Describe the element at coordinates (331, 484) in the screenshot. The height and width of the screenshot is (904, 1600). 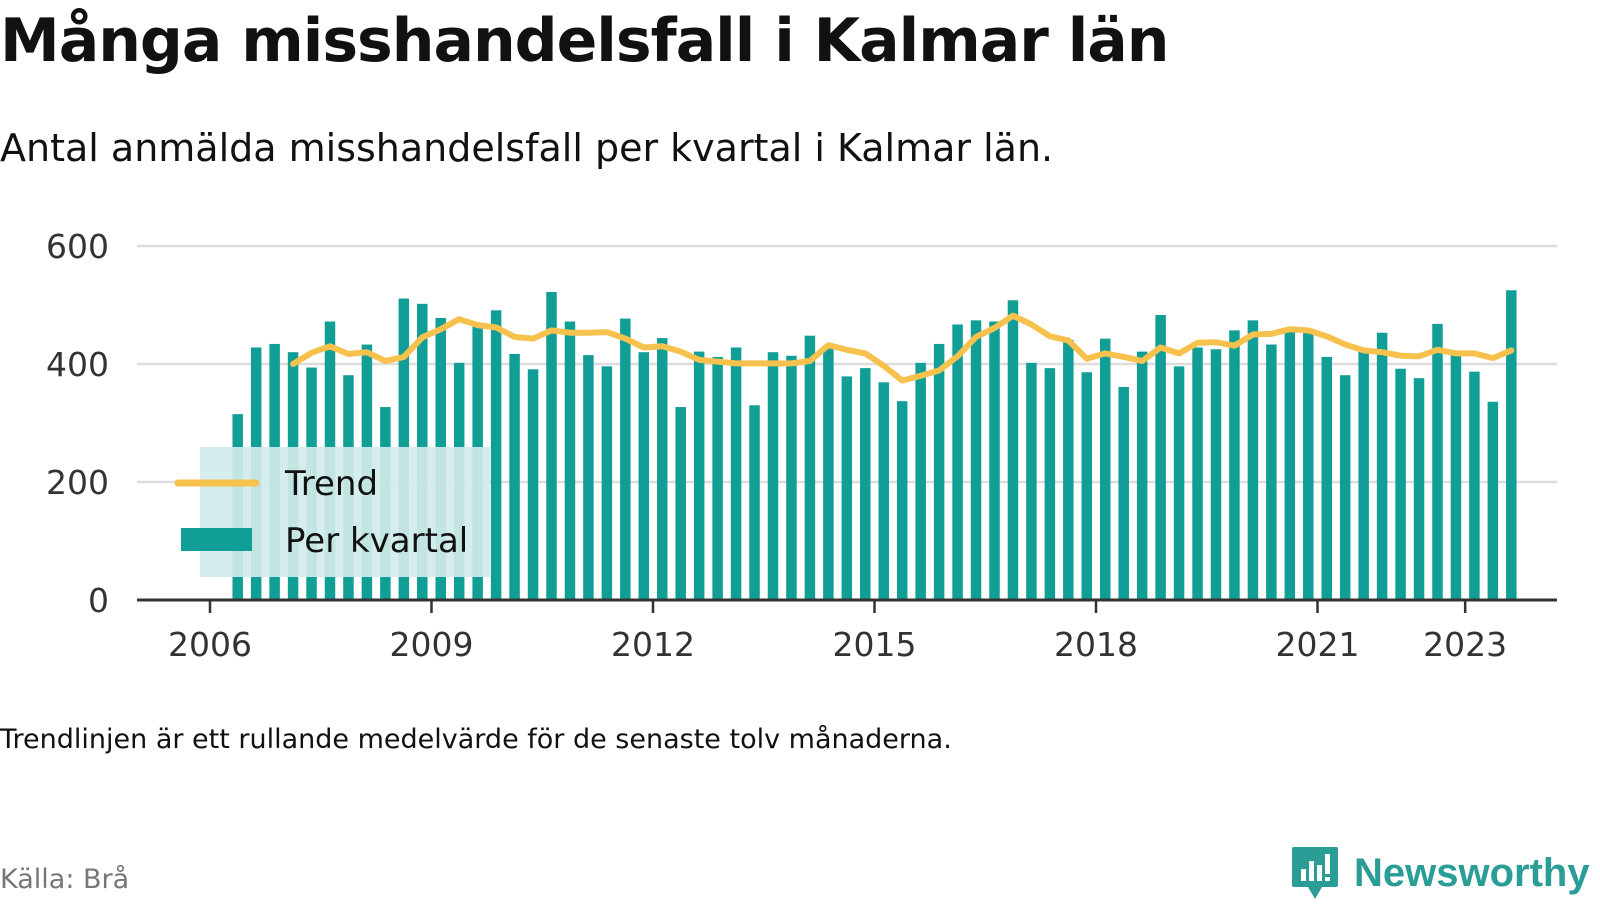
I see `legend-trend-label: Trend` at that location.